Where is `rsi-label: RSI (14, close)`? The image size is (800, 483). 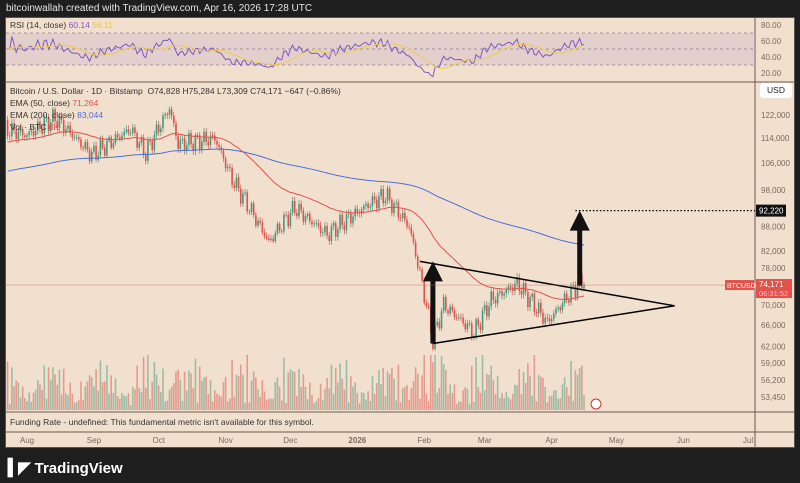
rsi-label: RSI (14, close) is located at coordinates (38, 25).